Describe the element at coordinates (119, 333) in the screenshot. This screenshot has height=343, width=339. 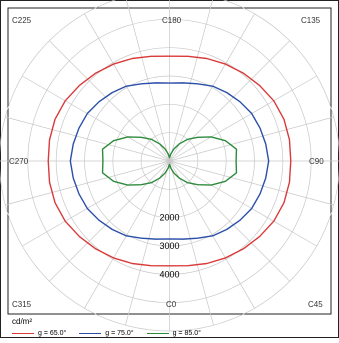
I see `legend-label-75: g = 75.0°` at that location.